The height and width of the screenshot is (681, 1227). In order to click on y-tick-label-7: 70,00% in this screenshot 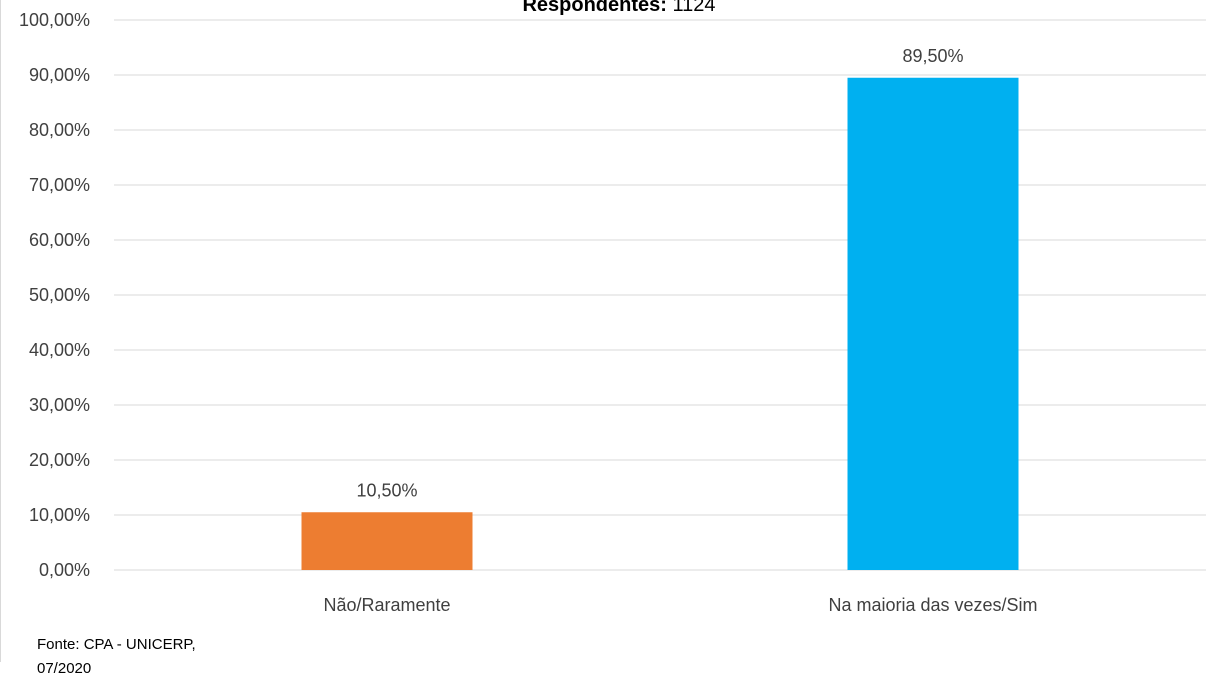, I will do `click(59, 185)`.